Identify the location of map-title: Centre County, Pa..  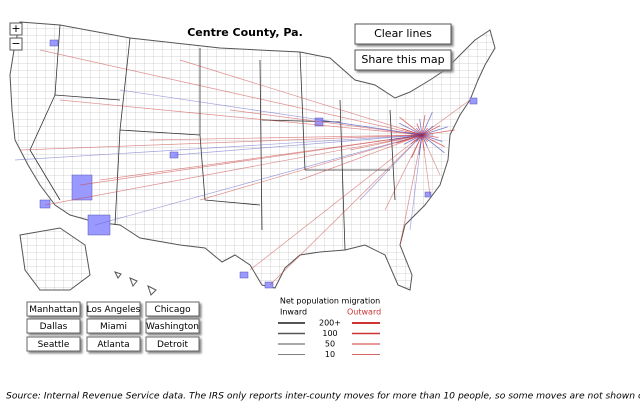
(245, 32).